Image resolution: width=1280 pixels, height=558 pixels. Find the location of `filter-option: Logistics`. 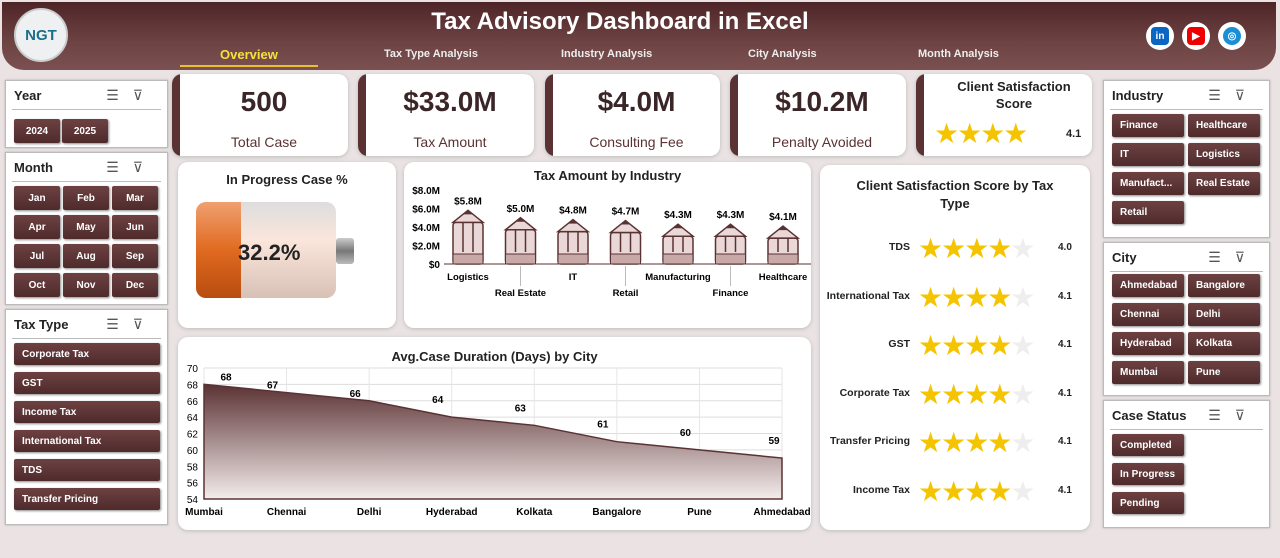

filter-option: Logistics is located at coordinates (1224, 154).